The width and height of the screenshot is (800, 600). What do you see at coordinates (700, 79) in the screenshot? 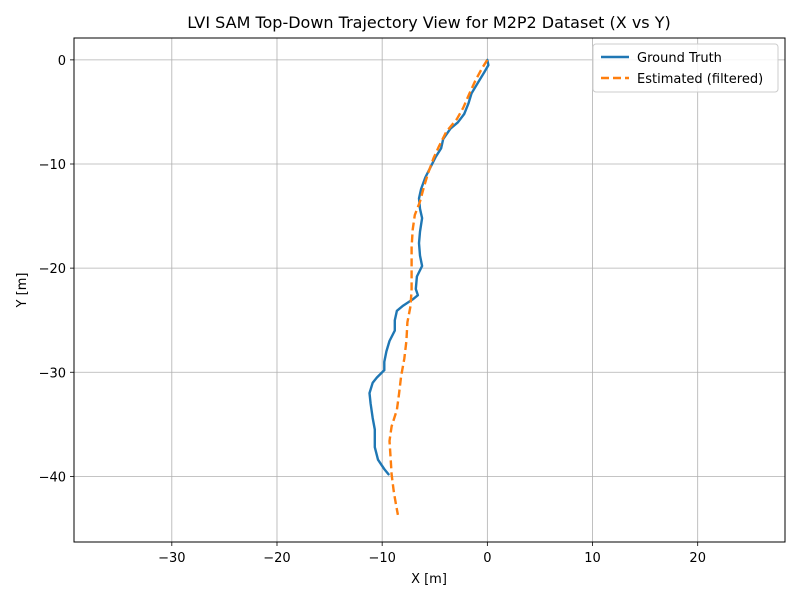
I see `legend-label: Estimated (filtered)` at bounding box center [700, 79].